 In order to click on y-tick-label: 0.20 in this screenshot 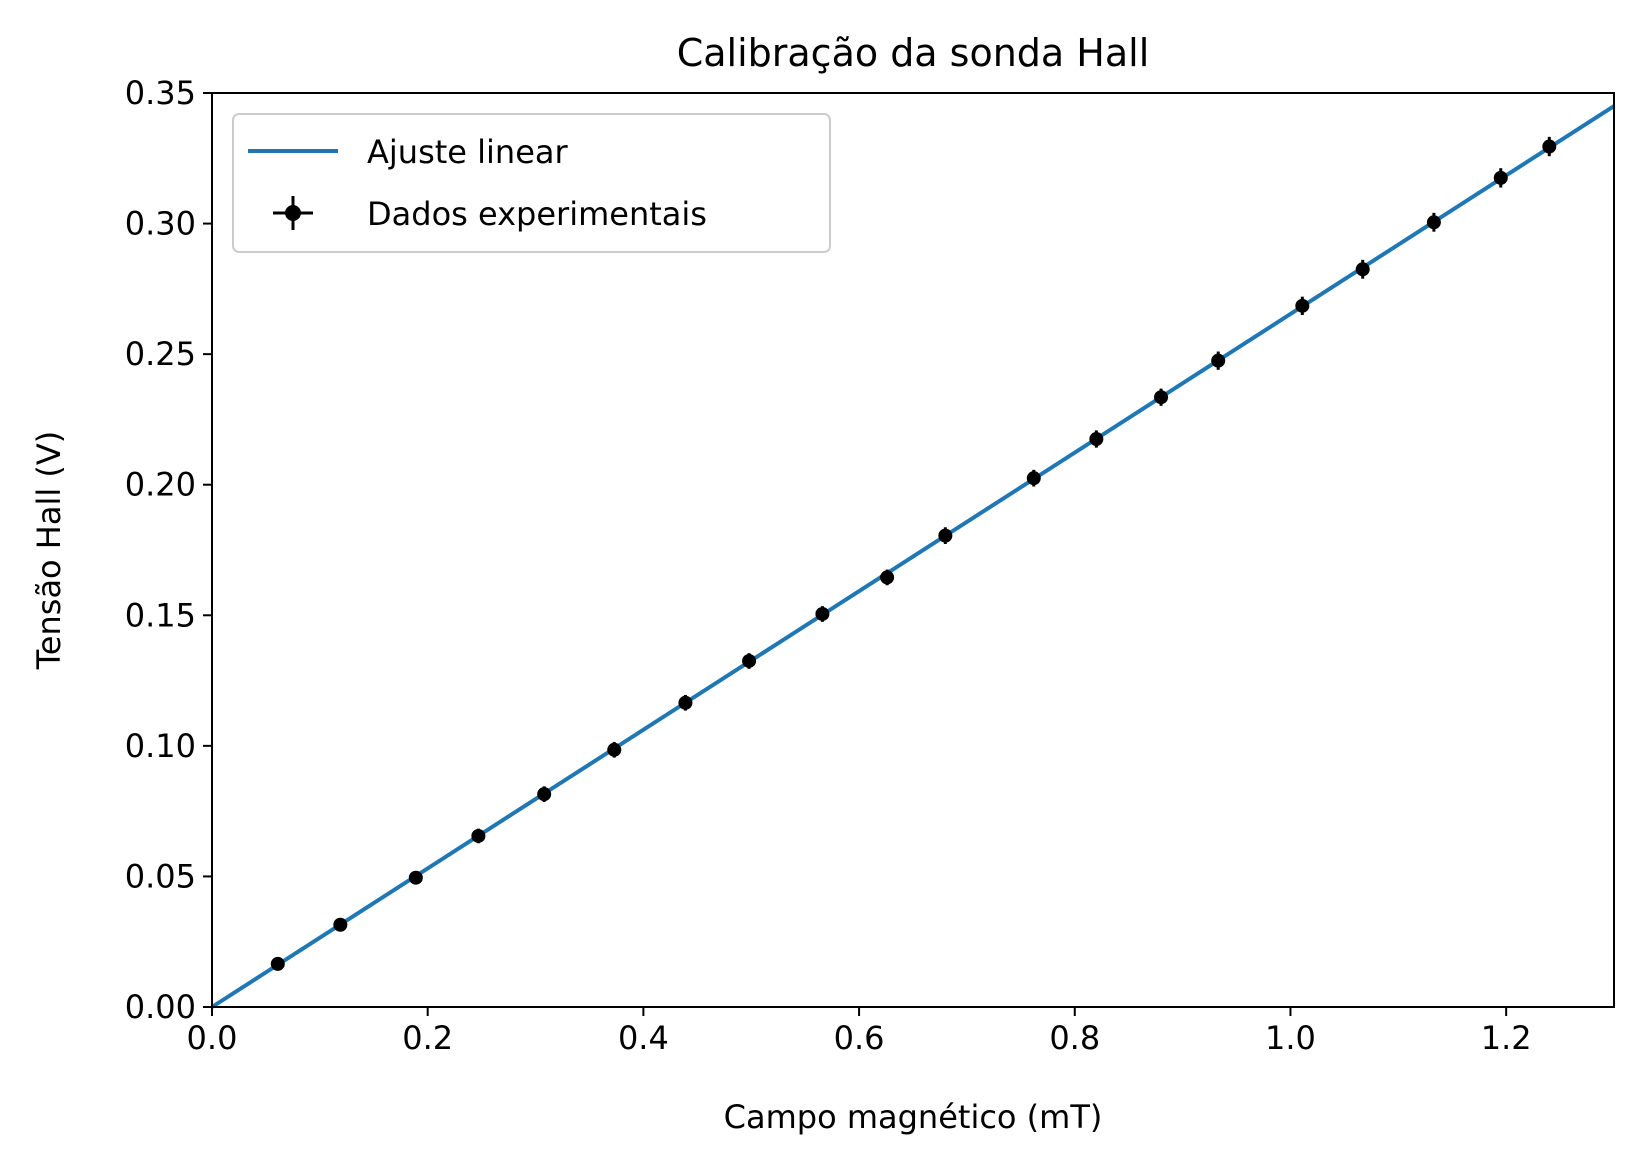, I will do `click(160, 485)`.